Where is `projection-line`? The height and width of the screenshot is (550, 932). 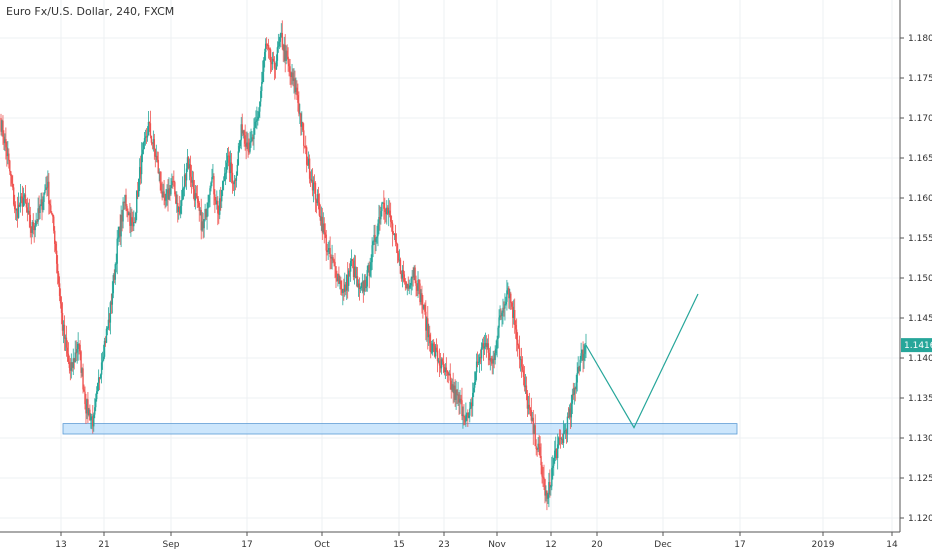
projection-line is located at coordinates (642, 361).